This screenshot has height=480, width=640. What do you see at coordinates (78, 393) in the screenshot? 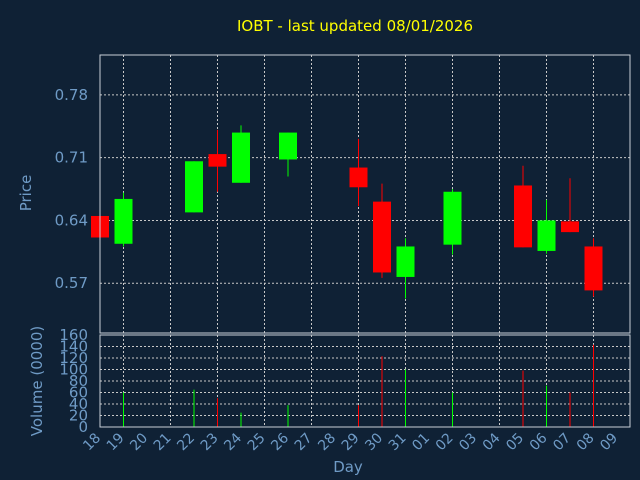
I see `volume-tick-label: 60` at bounding box center [78, 393].